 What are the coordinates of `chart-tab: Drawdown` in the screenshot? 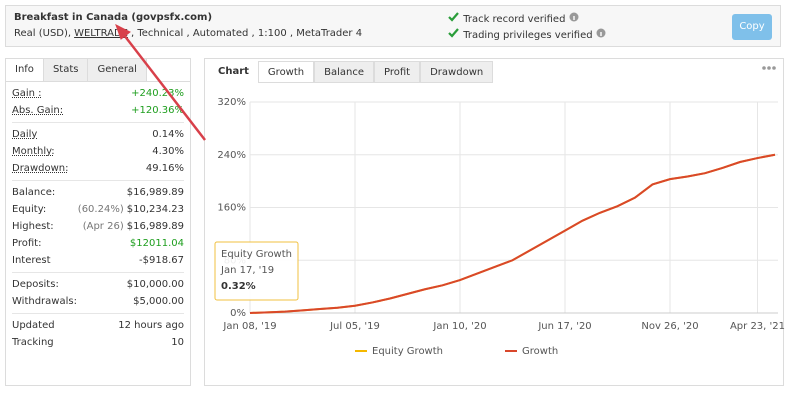 It's located at (457, 72).